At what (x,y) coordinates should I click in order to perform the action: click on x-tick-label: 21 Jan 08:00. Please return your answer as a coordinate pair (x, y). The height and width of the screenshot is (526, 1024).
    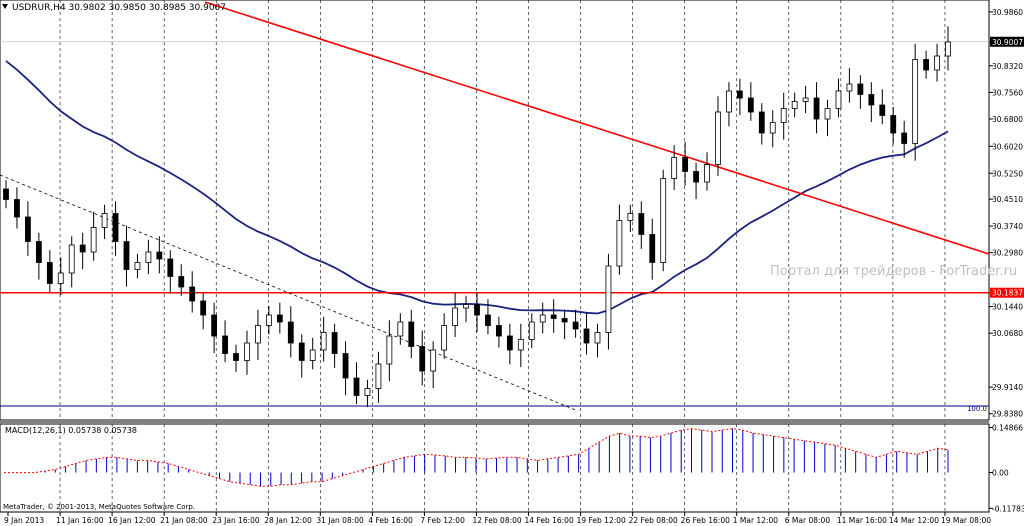
    Looking at the image, I should click on (184, 520).